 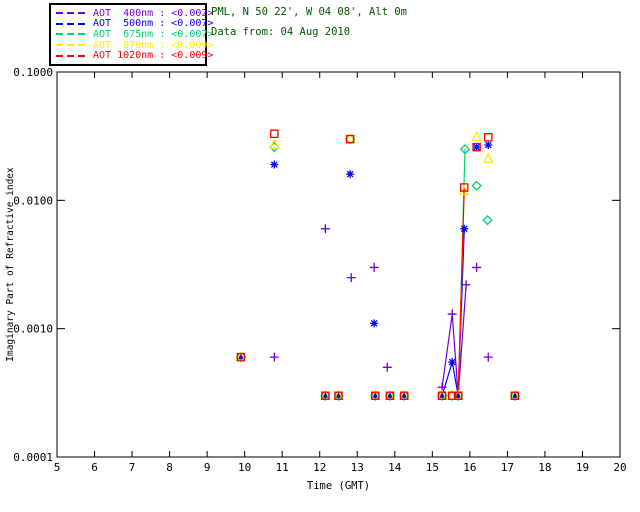 What do you see at coordinates (432, 467) in the screenshot?
I see `svg-text: 15` at bounding box center [432, 467].